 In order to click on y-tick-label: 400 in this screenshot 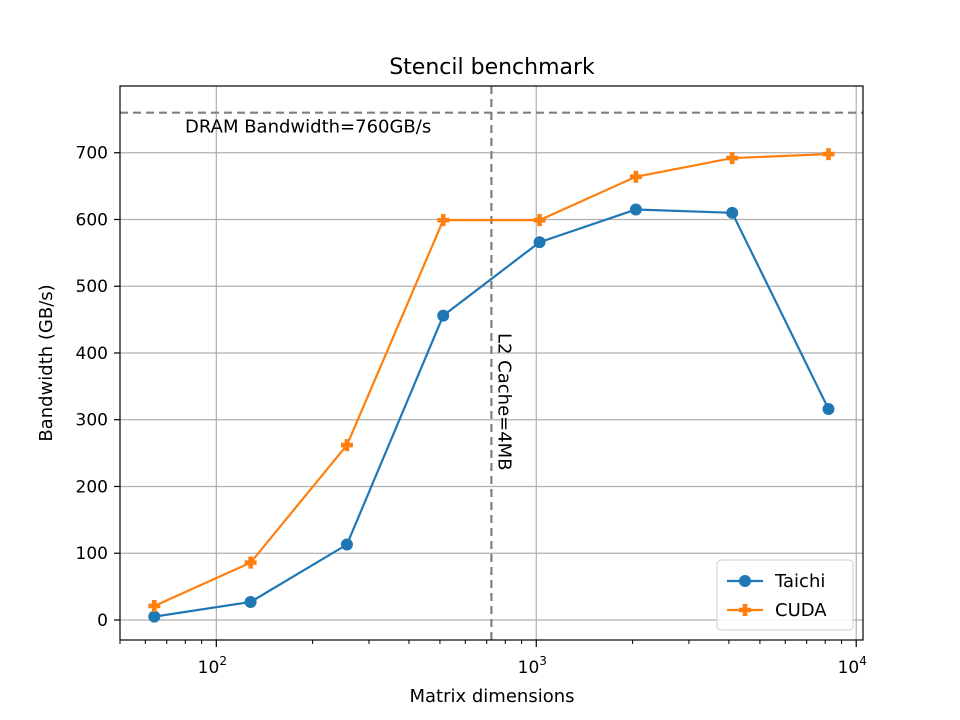, I will do `click(92, 354)`.